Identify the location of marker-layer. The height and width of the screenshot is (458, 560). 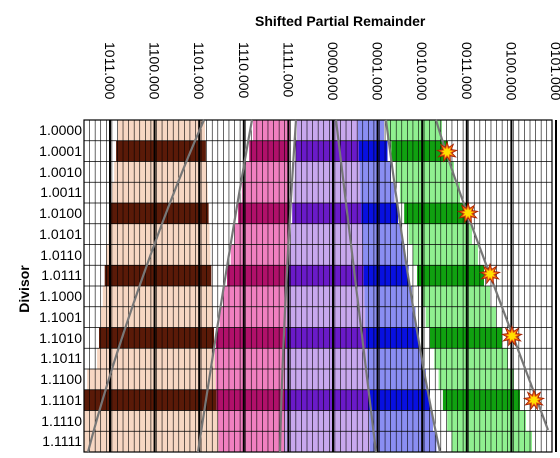
(490, 275).